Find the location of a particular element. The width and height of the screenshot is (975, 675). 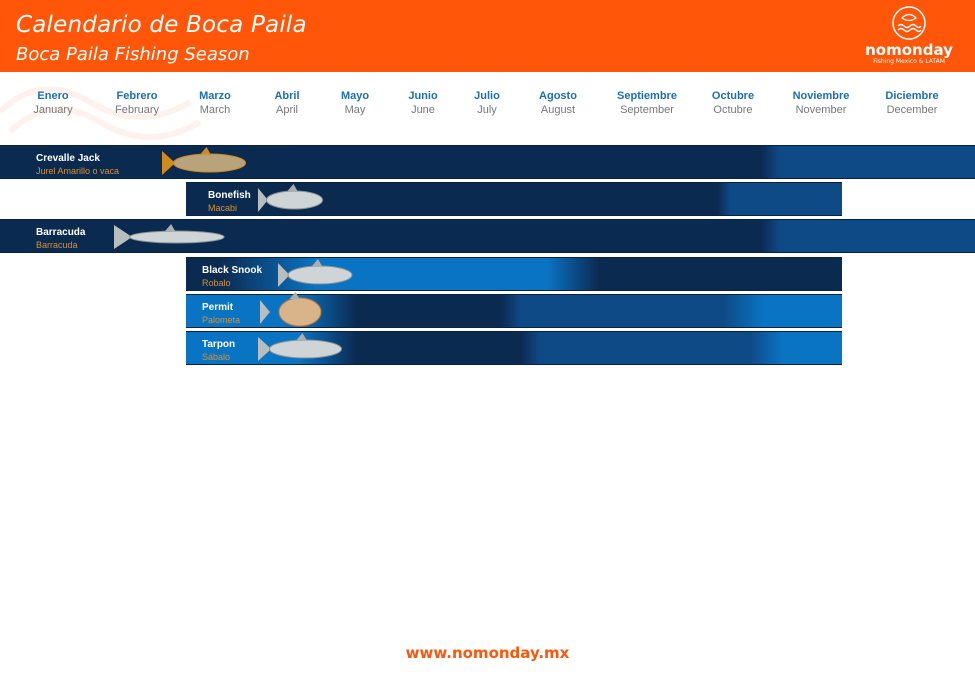

tarpon-icon is located at coordinates (300, 347).